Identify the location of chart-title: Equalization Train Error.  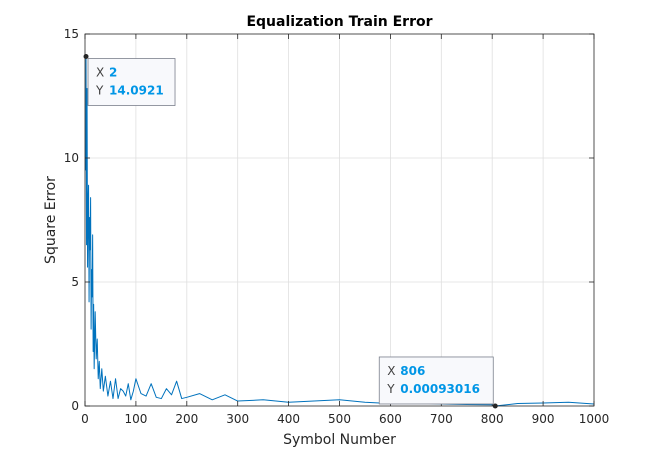
(339, 22).